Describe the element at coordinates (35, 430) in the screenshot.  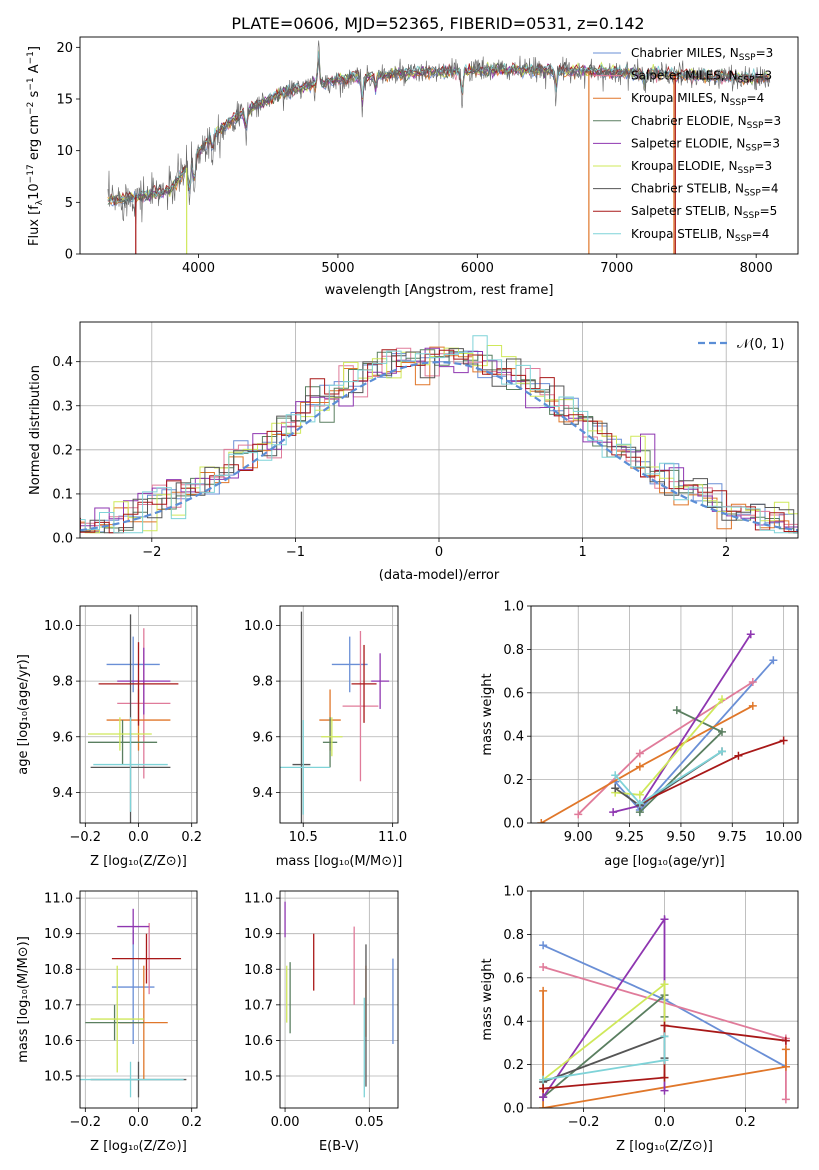
I see `y-axis-label: Normed distribution` at that location.